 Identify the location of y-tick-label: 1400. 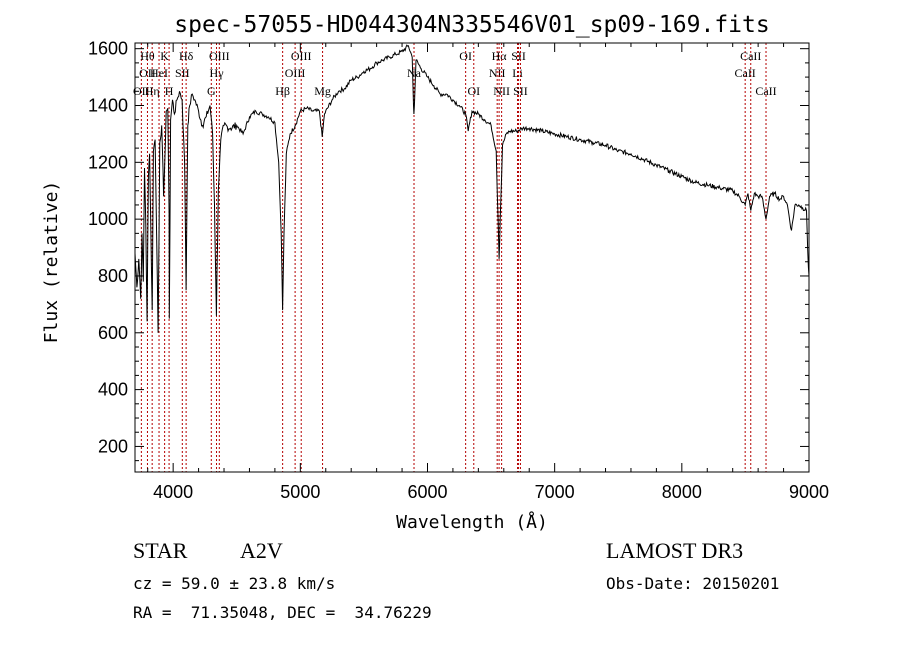
(108, 106).